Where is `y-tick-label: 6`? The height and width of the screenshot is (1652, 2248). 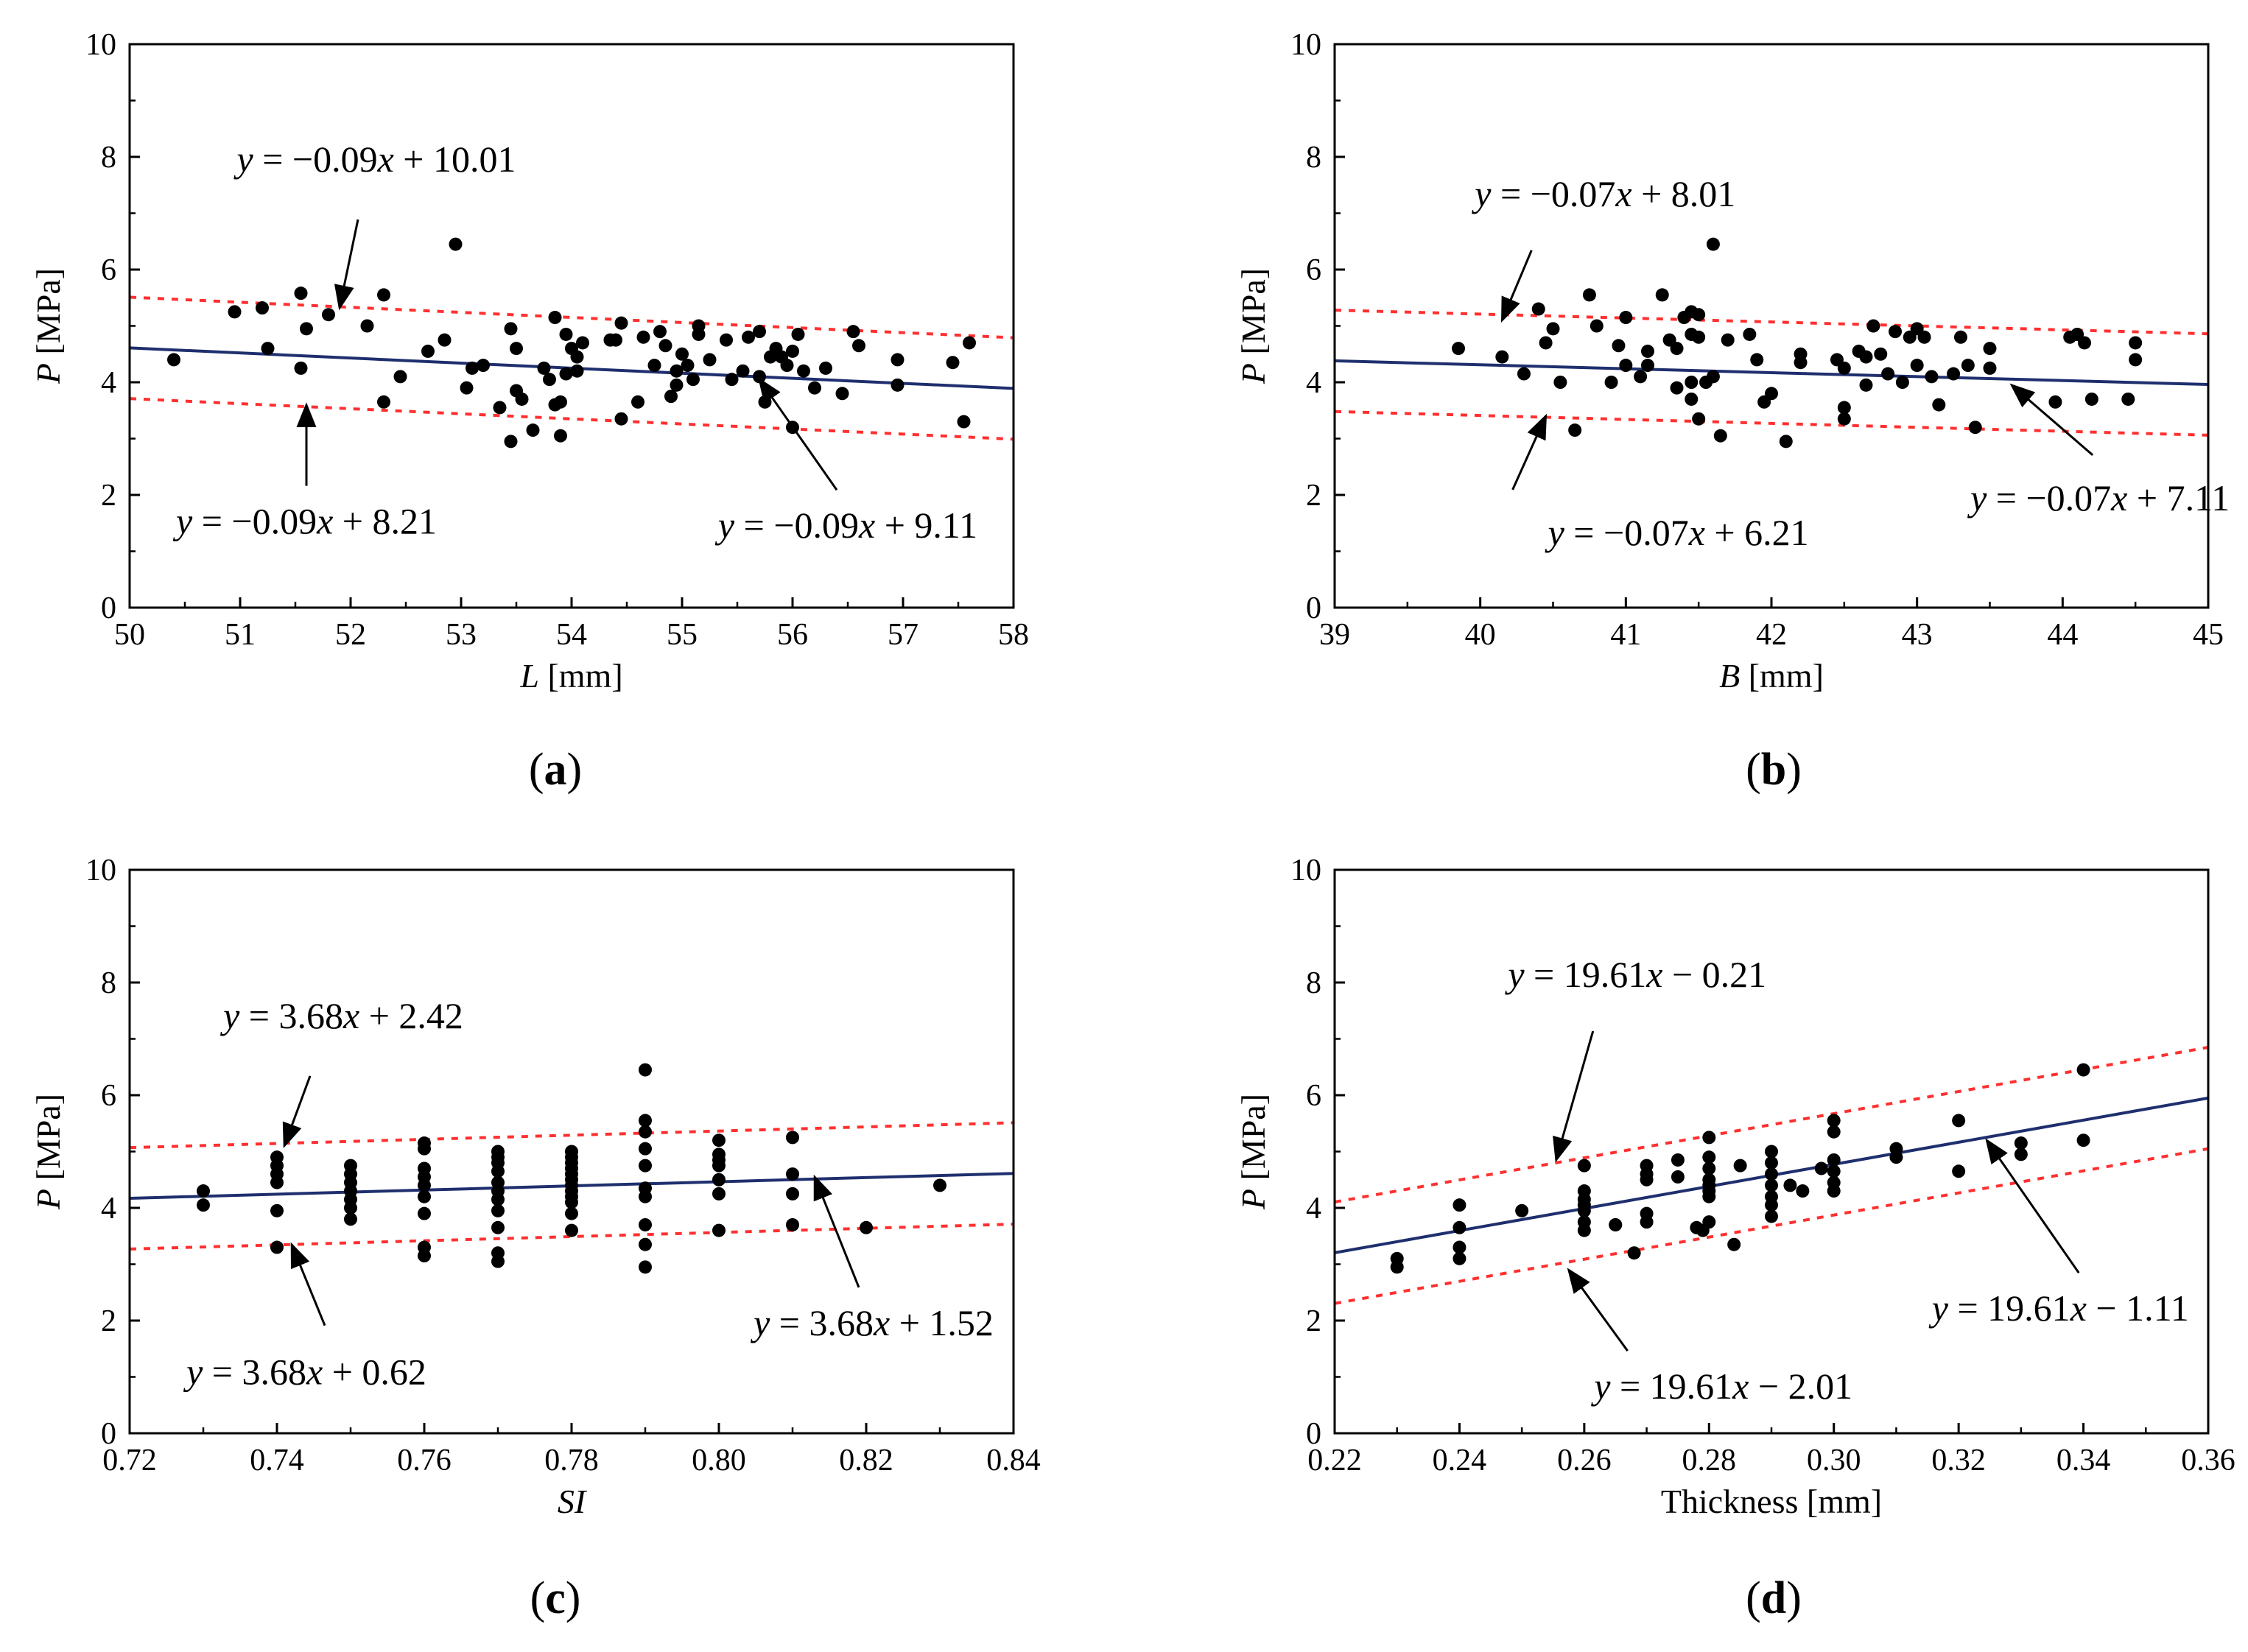 y-tick-label: 6 is located at coordinates (108, 270).